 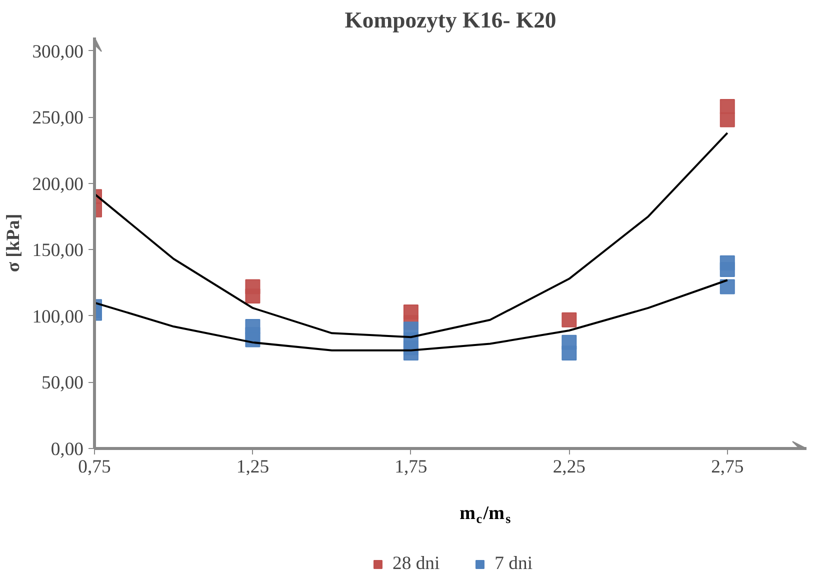 What do you see at coordinates (13, 243) in the screenshot?
I see `y-axis-title: σ [kPa]` at bounding box center [13, 243].